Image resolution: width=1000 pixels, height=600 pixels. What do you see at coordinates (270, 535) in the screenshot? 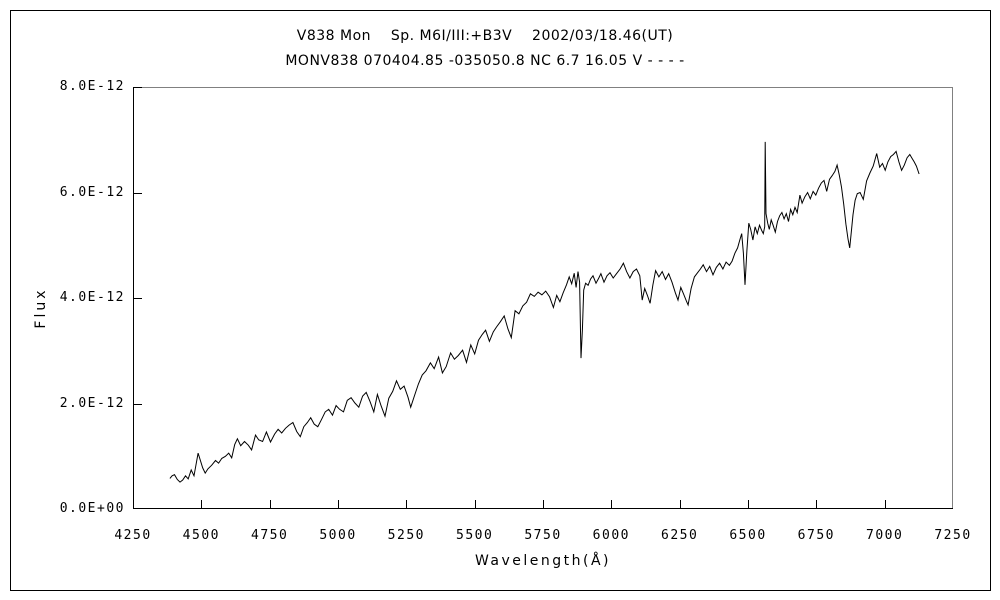
I see `x-tick-label: 4750` at bounding box center [270, 535].